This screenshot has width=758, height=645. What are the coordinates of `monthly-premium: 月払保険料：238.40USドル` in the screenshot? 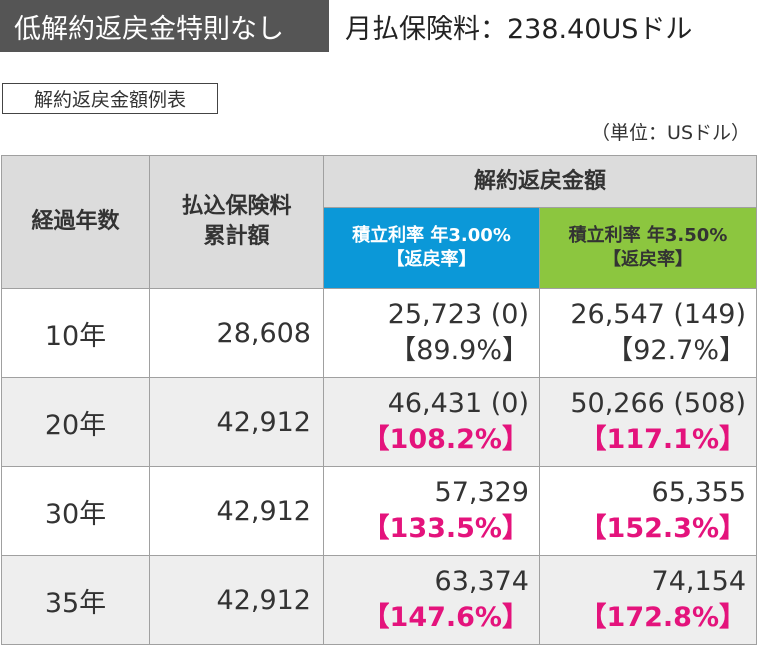 It's located at (519, 29).